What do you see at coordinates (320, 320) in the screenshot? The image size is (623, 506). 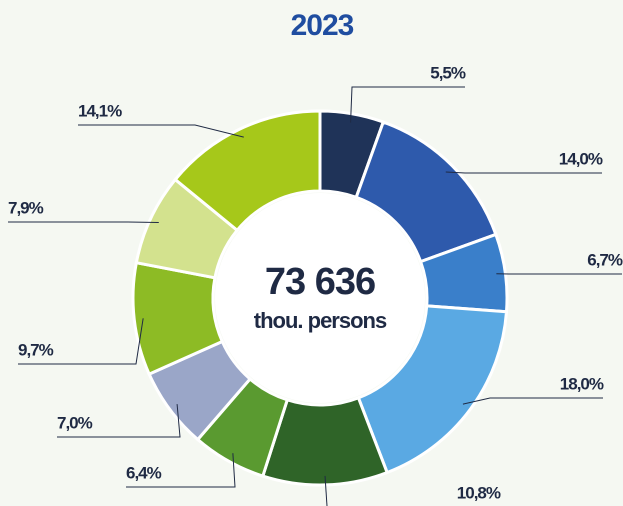 I see `center-unit: thou. persons` at bounding box center [320, 320].